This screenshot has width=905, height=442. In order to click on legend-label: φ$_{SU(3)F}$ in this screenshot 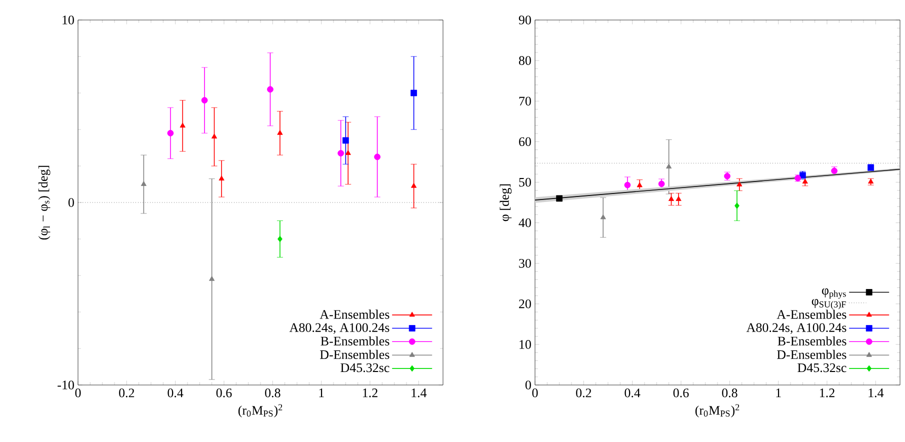, I will do `click(829, 304)`.